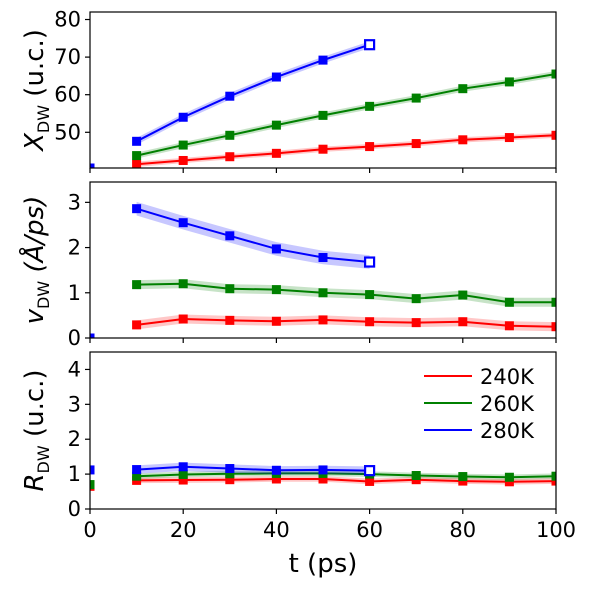 This screenshot has height=589, width=590. What do you see at coordinates (323, 564) in the screenshot?
I see `x-axis-label: t (ps)` at bounding box center [323, 564].